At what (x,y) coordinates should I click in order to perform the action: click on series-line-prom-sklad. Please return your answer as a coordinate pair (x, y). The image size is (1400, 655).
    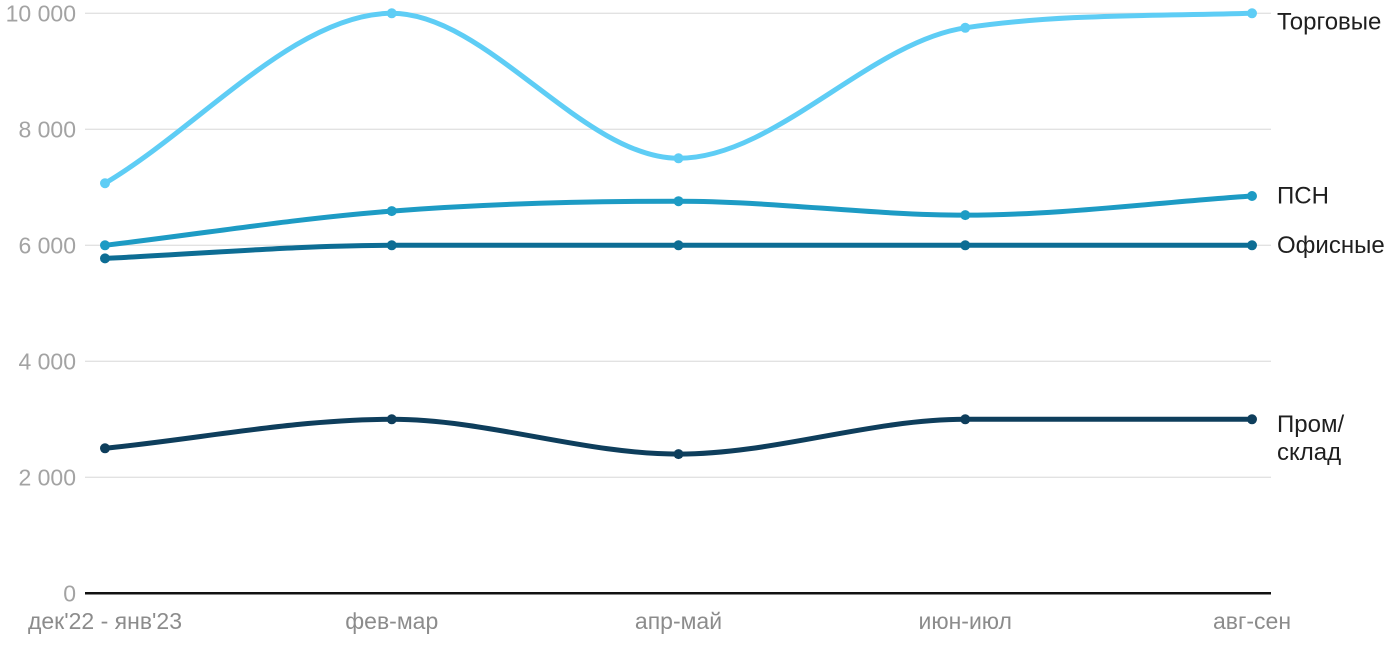
    Looking at the image, I should click on (678, 436).